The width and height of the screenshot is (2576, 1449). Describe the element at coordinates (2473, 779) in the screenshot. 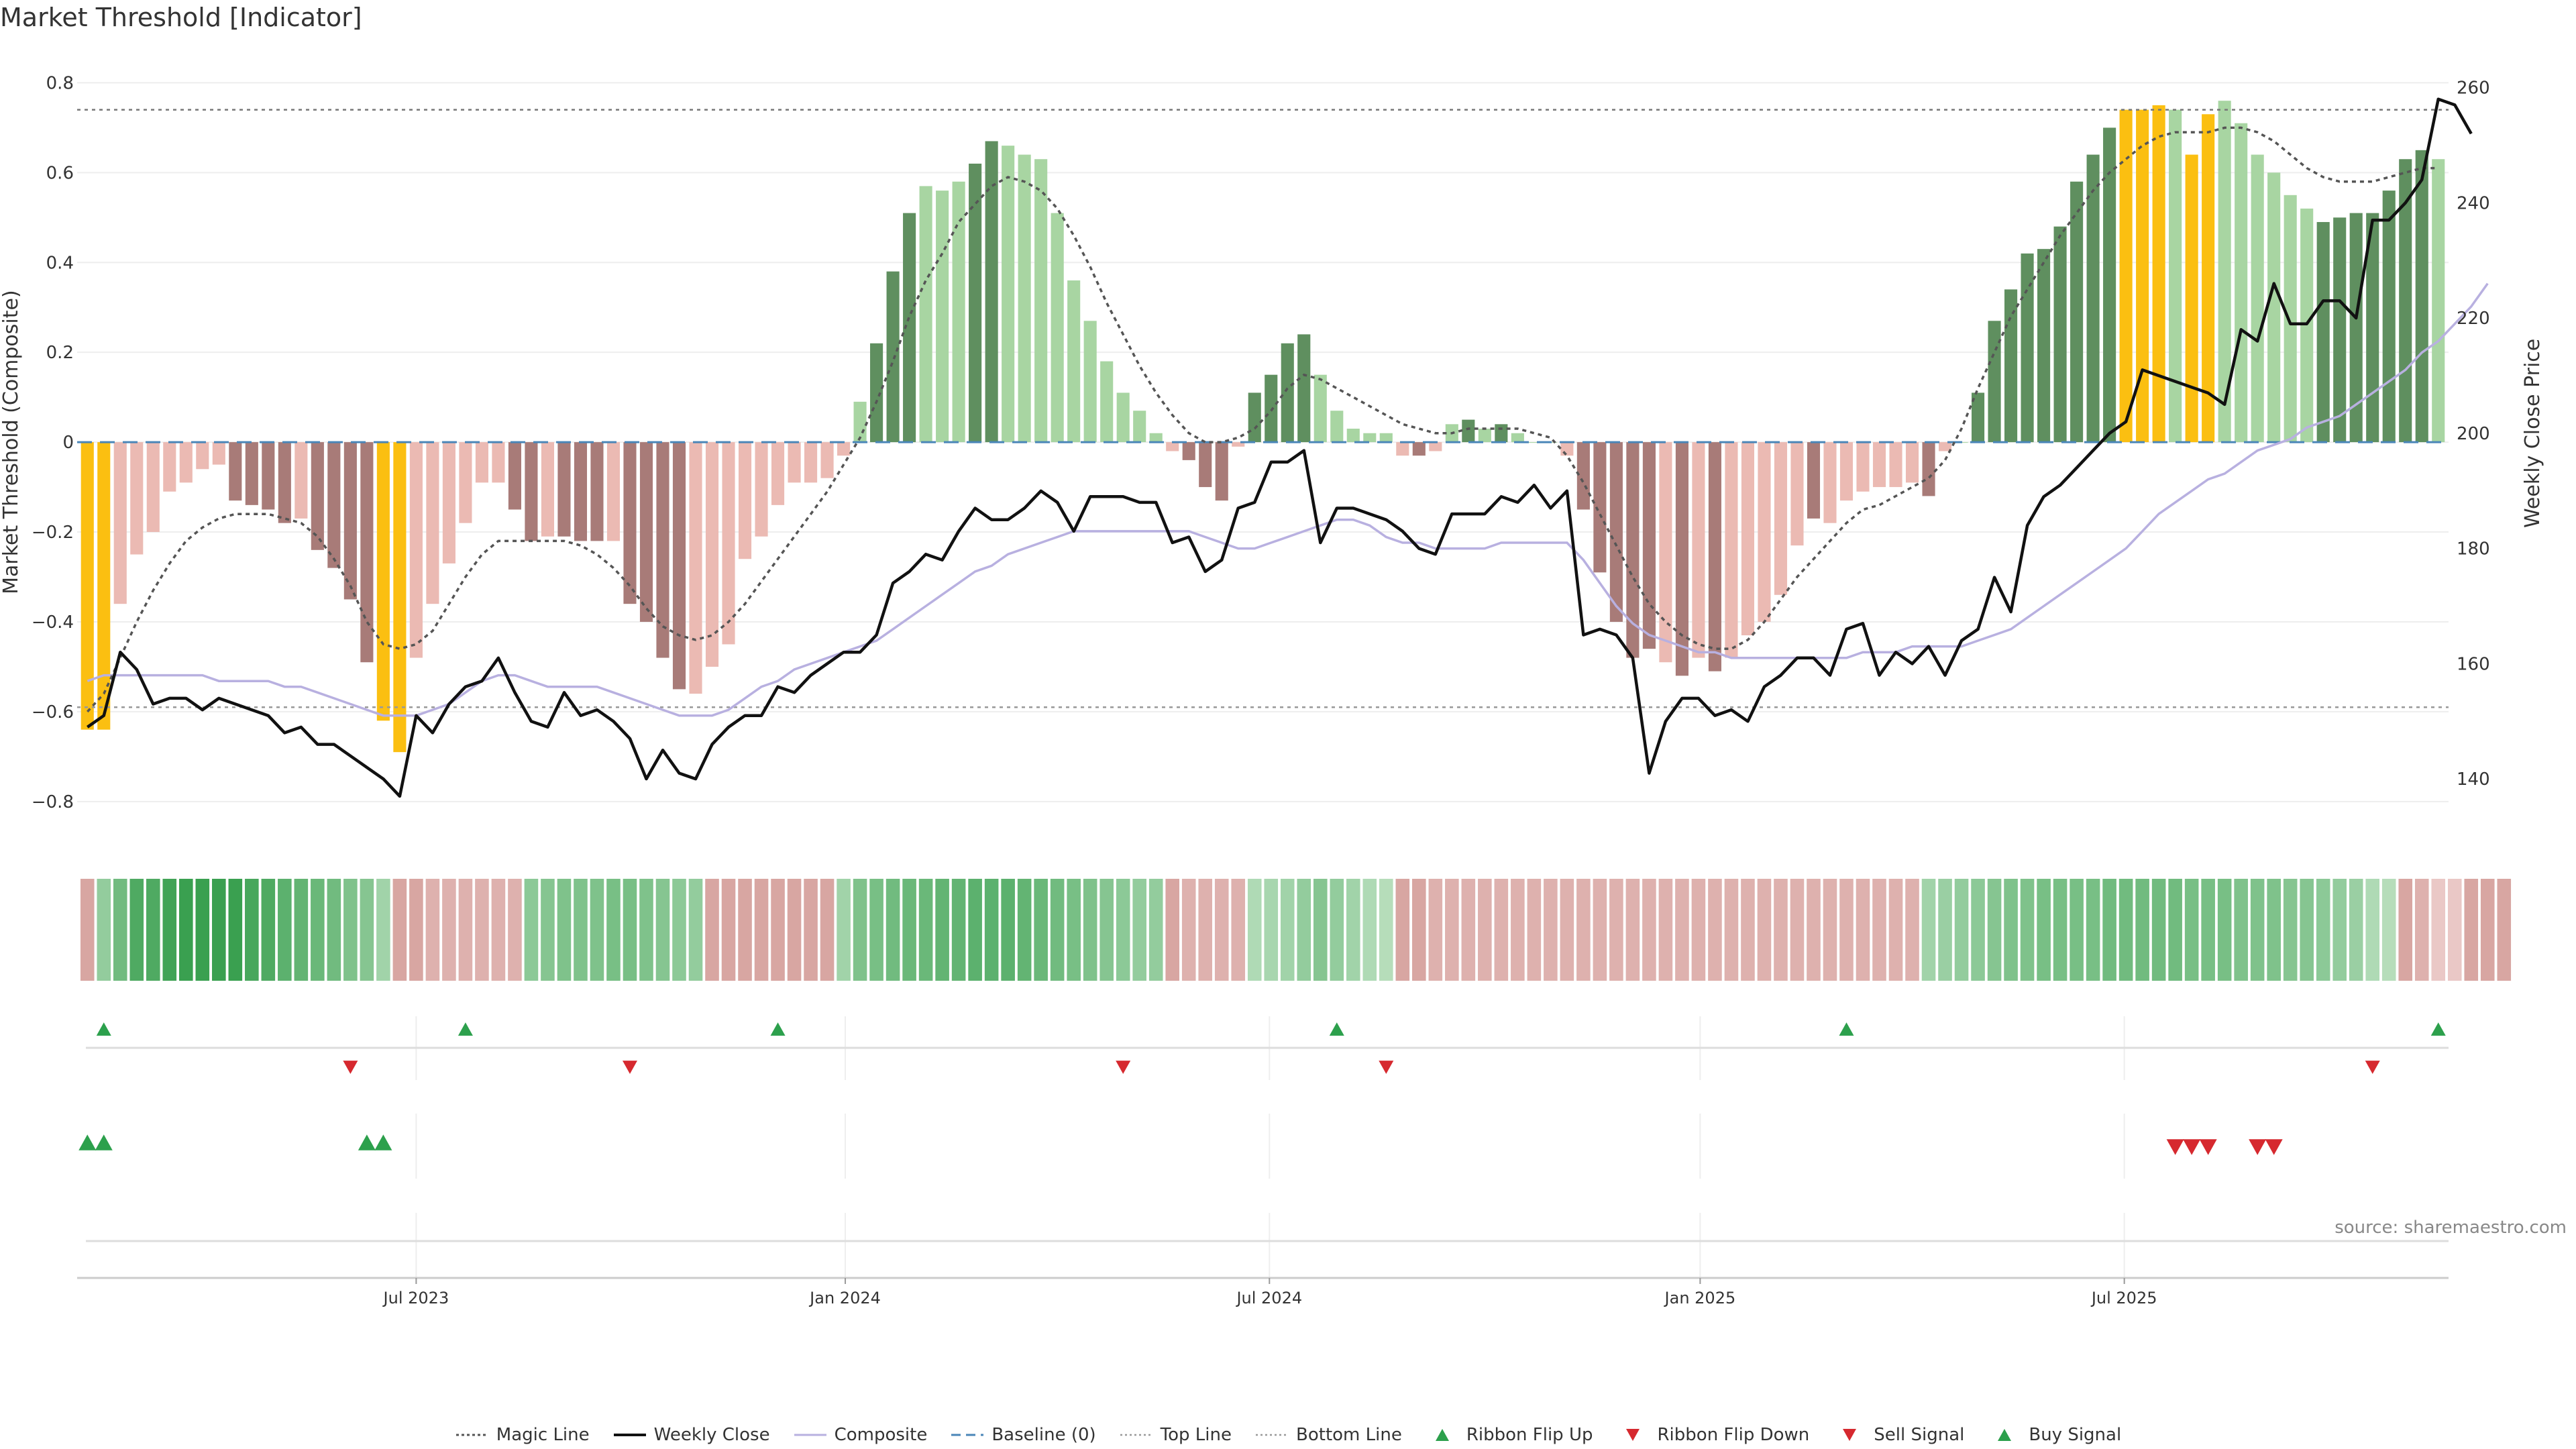

I see `y2-tick-label: 140` at that location.